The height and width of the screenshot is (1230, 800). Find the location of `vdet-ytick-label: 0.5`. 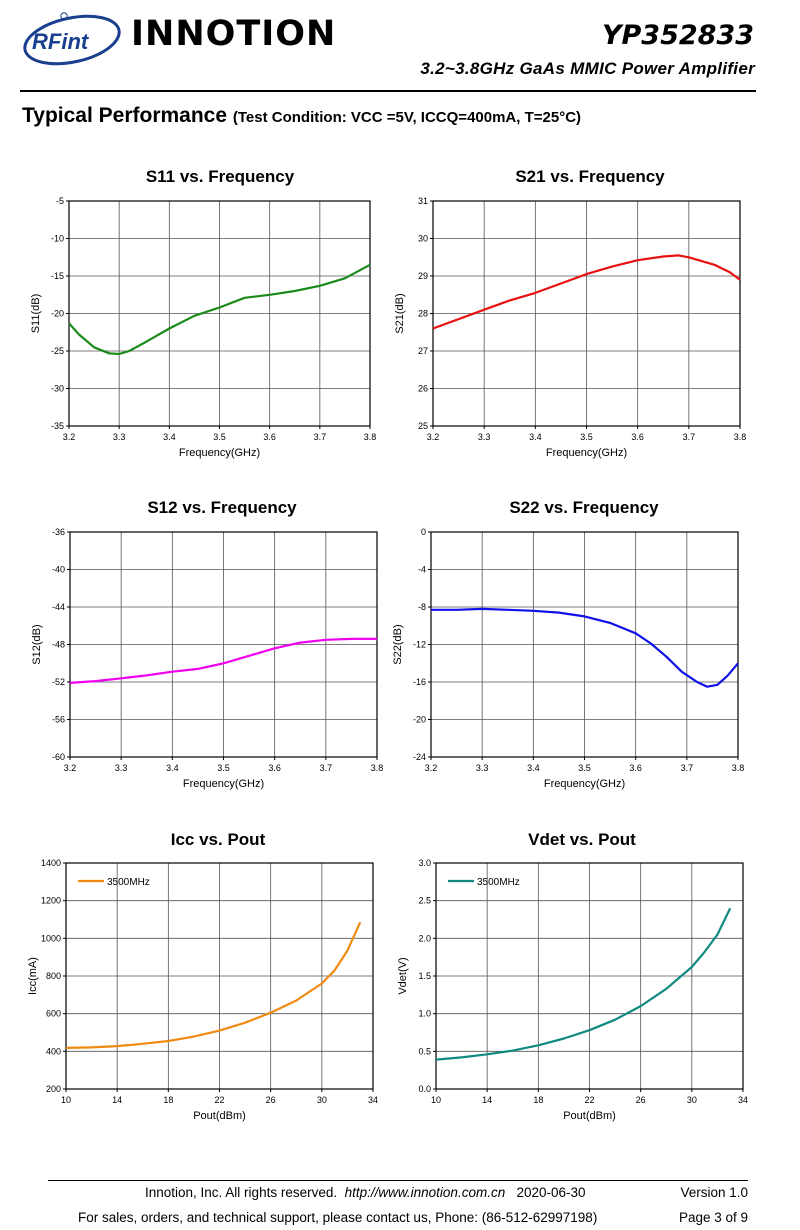

vdet-ytick-label: 0.5 is located at coordinates (424, 1051).